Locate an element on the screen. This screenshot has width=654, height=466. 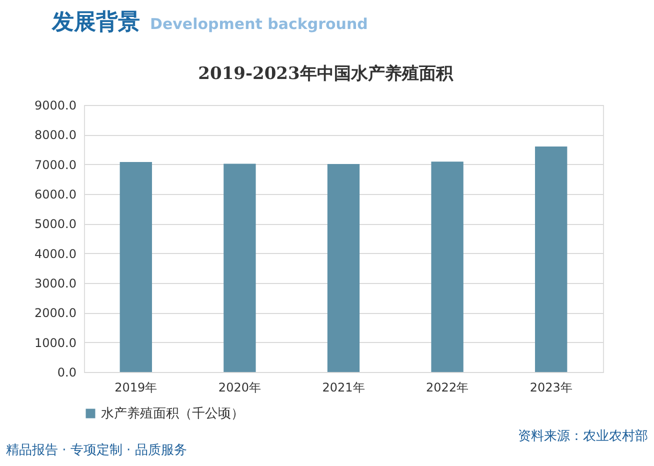
x-tick-label: 2020年 is located at coordinates (239, 387).